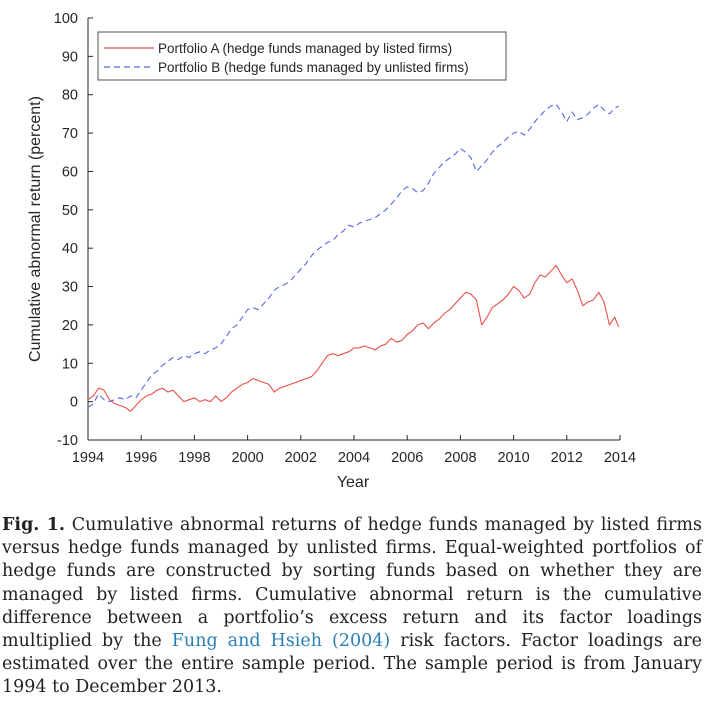 Image resolution: width=707 pixels, height=721 pixels. What do you see at coordinates (70, 172) in the screenshot?
I see `y-tick-label: 60` at bounding box center [70, 172].